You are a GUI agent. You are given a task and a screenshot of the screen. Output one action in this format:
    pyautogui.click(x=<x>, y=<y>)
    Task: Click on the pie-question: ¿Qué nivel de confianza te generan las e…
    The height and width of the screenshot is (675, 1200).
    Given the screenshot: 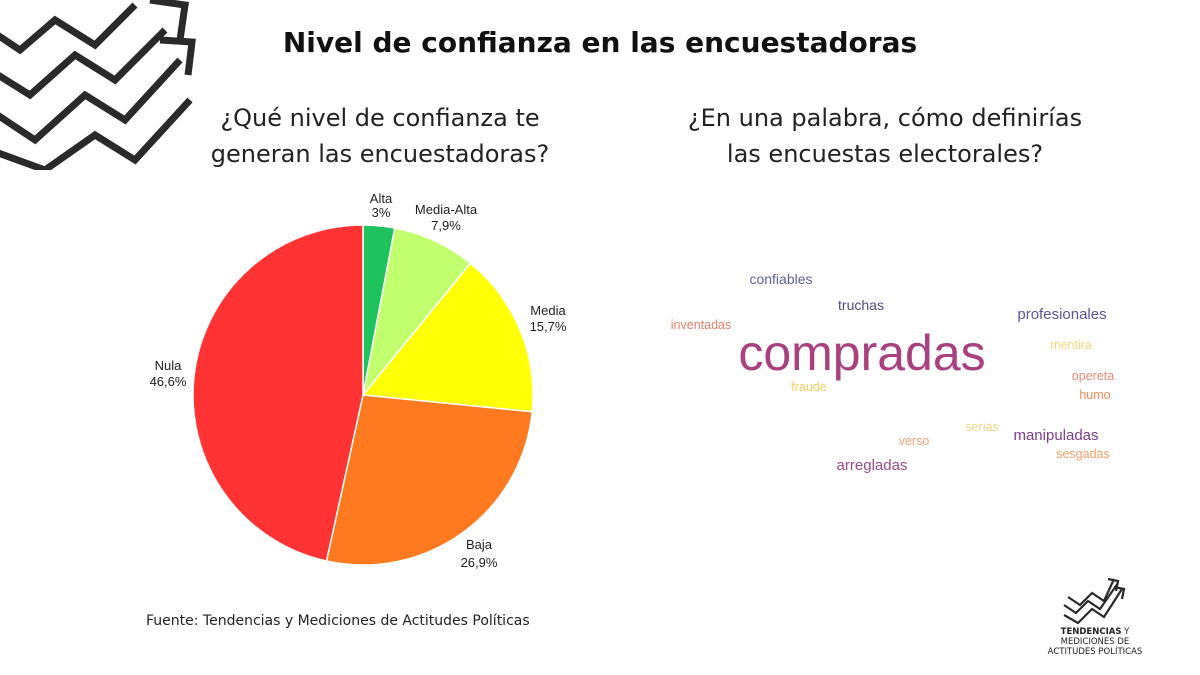 What is the action you would take?
    pyautogui.click(x=380, y=136)
    